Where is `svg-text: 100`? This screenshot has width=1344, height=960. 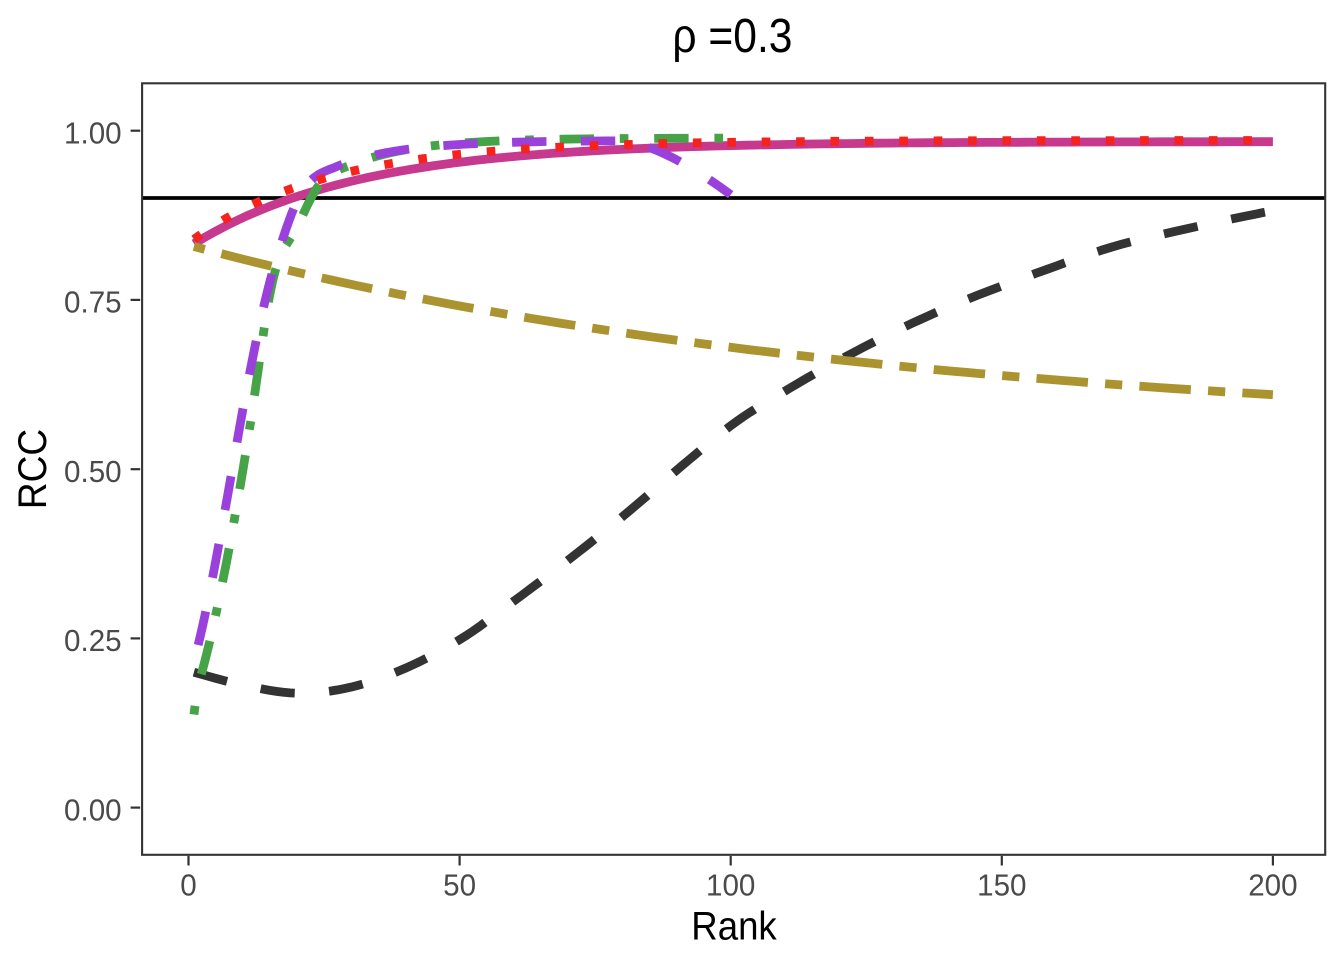
svg-text: 100 is located at coordinates (730, 885).